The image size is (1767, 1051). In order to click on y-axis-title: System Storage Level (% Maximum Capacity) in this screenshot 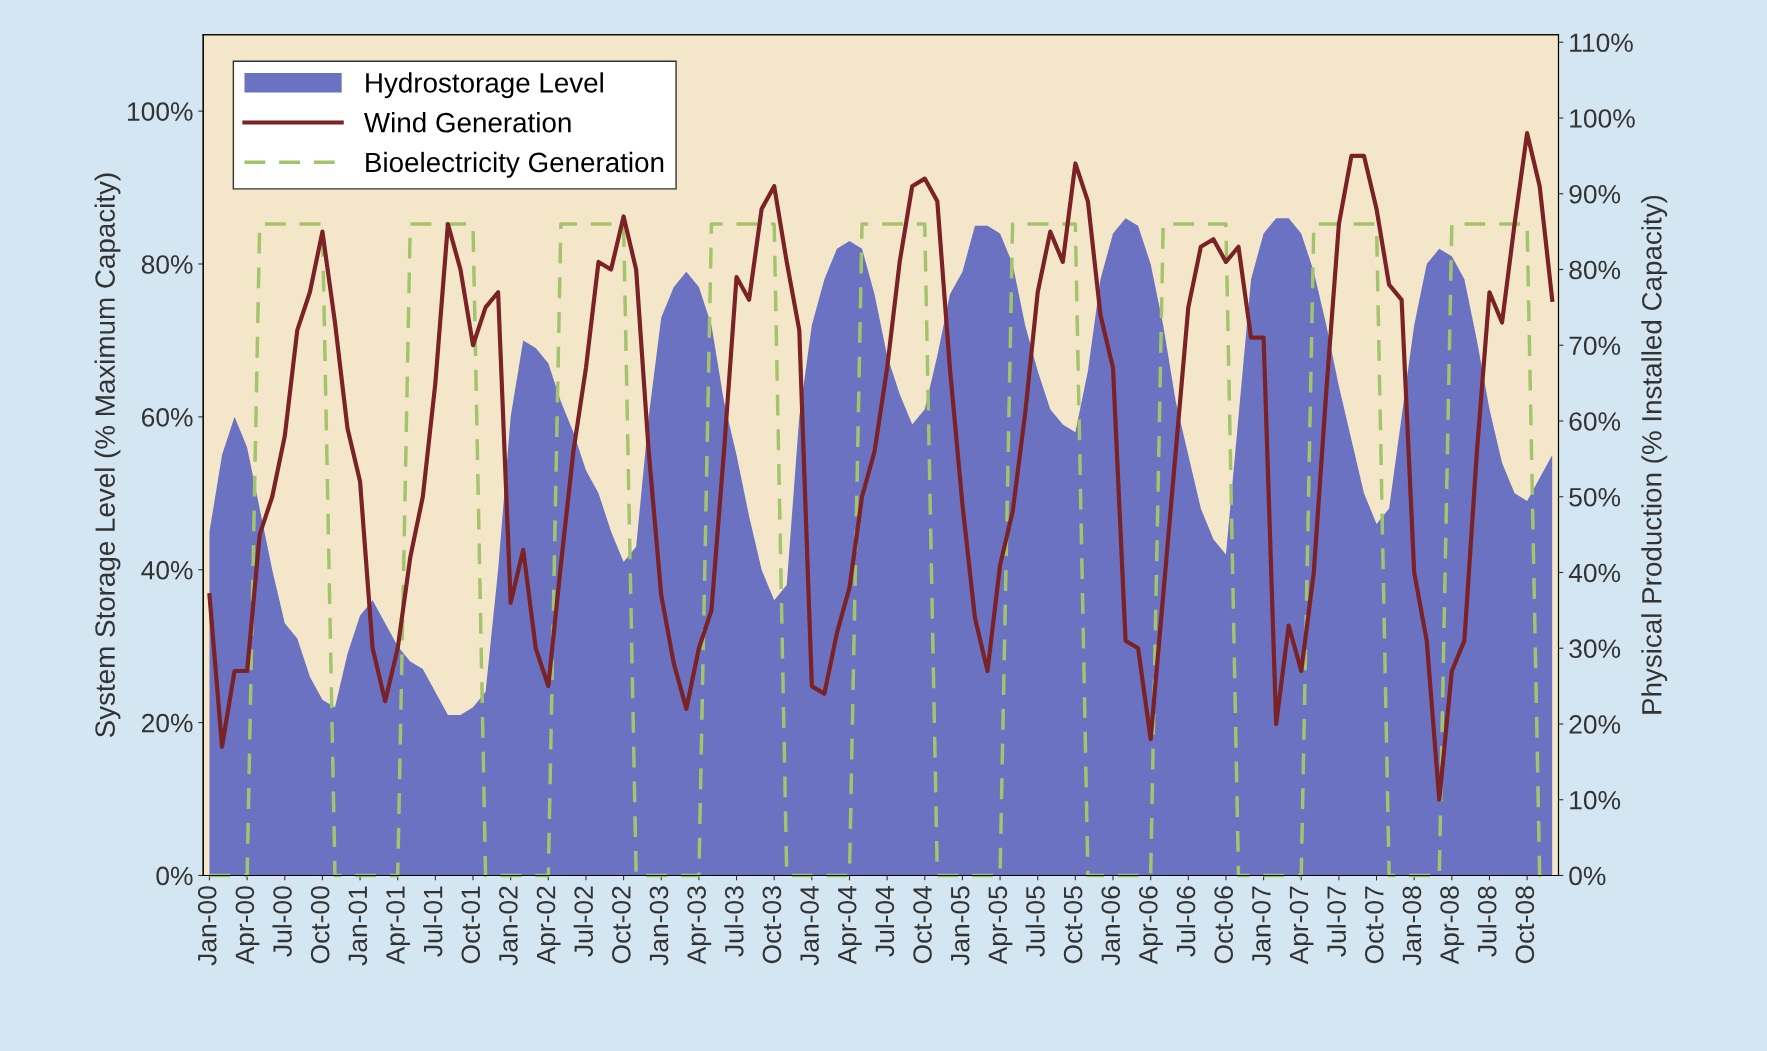, I will do `click(107, 455)`.